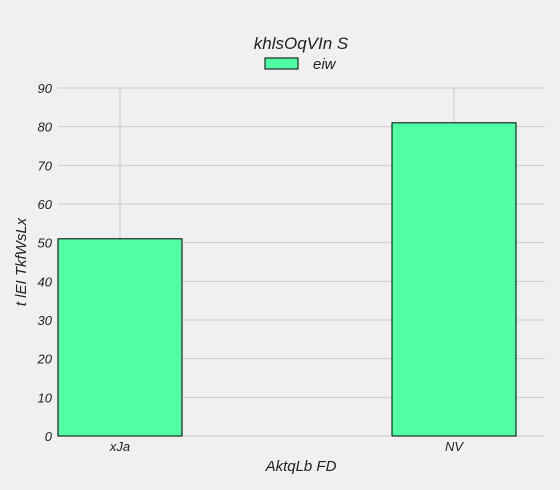 This screenshot has height=490, width=560. Describe the element at coordinates (49, 436) in the screenshot. I see `y-tick-label: 0` at that location.